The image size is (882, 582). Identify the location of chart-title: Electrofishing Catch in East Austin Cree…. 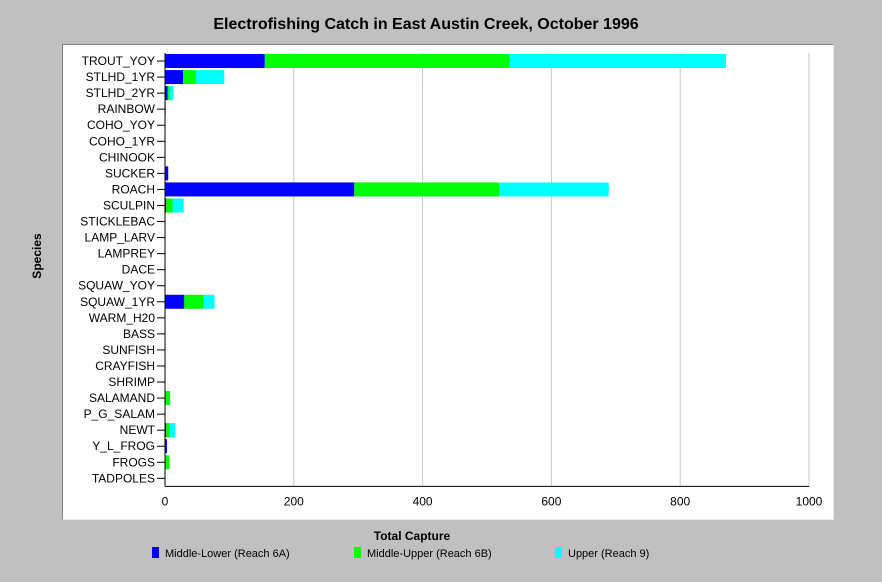
(426, 24).